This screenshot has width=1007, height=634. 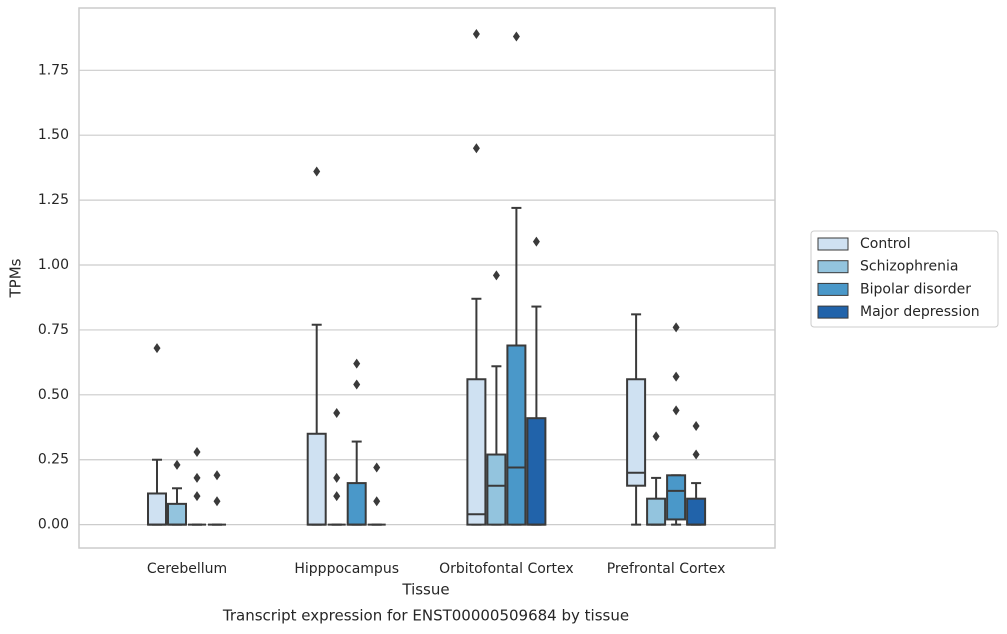 What do you see at coordinates (53, 265) in the screenshot?
I see `y-tick-label: 1.00` at bounding box center [53, 265].